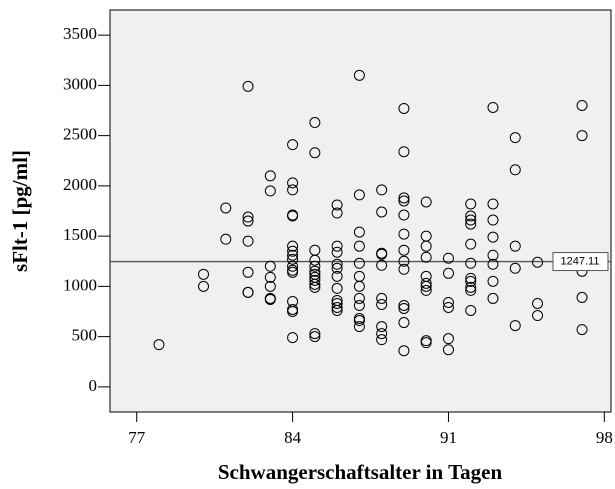 Image resolution: width=615 pixels, height=489 pixels. What do you see at coordinates (360, 472) in the screenshot?
I see `x-axis-label: Schwangerschaftsalter in Tagen` at bounding box center [360, 472].